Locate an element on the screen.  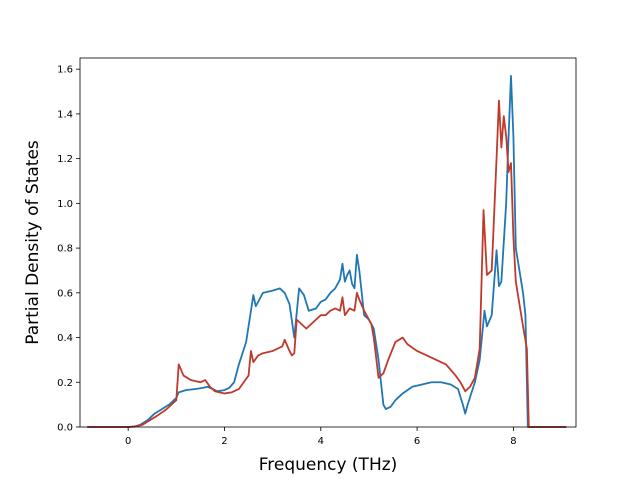
x-tick-label: 2 is located at coordinates (224, 441).